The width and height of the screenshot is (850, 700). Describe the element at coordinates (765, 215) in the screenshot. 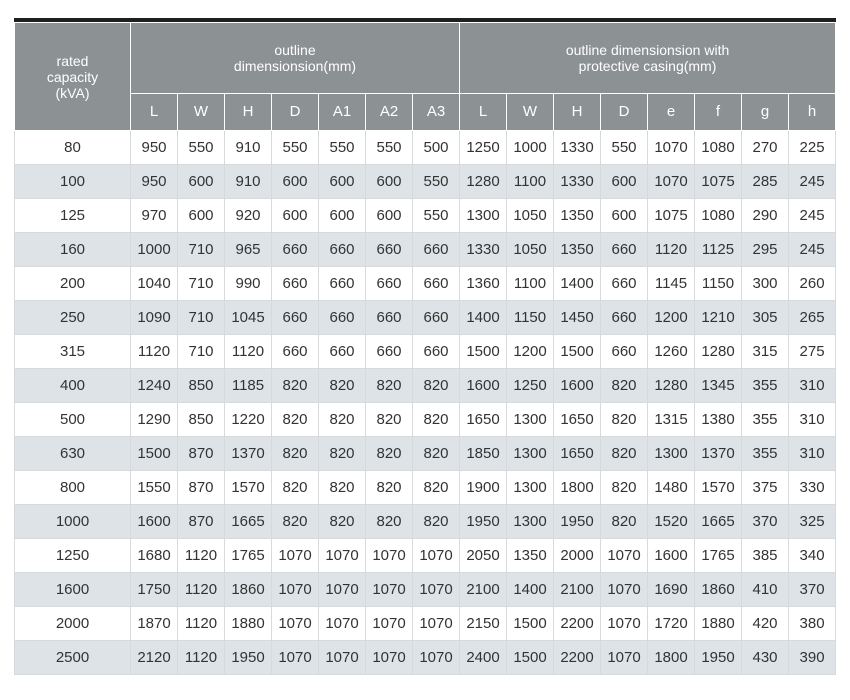

I see `dimension-cell: 290` at that location.